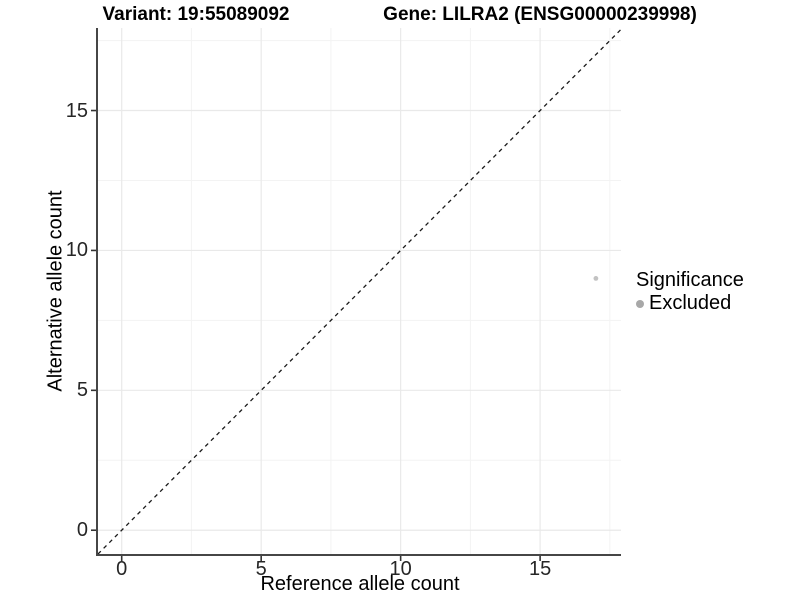  What do you see at coordinates (360, 584) in the screenshot?
I see `x-axis-title: Reference allele count` at bounding box center [360, 584].